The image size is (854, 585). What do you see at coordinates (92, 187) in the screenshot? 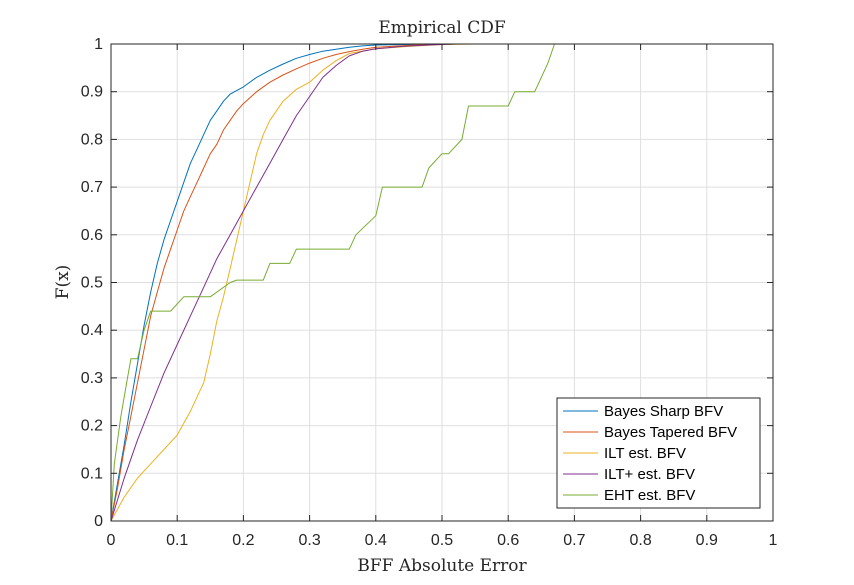
I see `y-tick-label: 0.7` at bounding box center [92, 187].